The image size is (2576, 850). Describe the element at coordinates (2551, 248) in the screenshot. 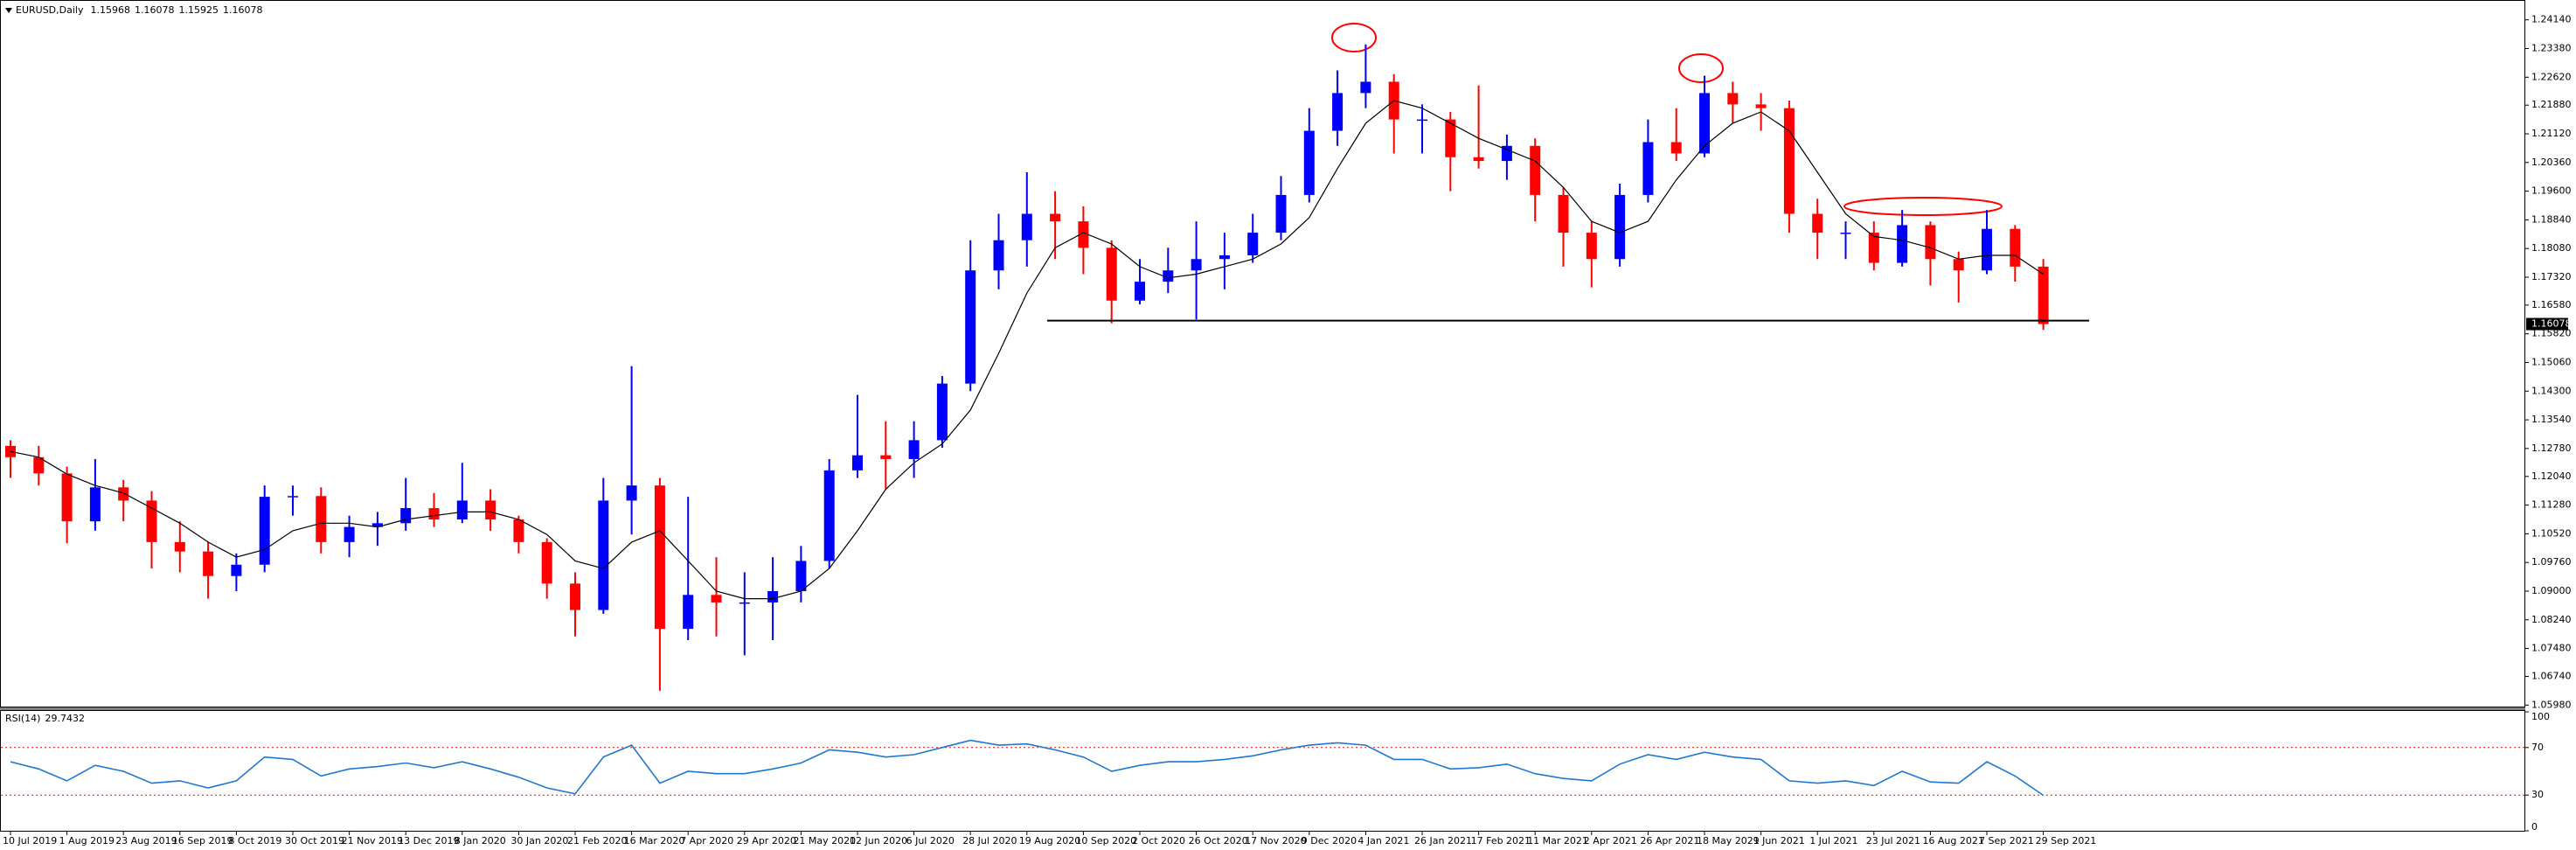

I see `y-tick-label: 1.18080` at that location.